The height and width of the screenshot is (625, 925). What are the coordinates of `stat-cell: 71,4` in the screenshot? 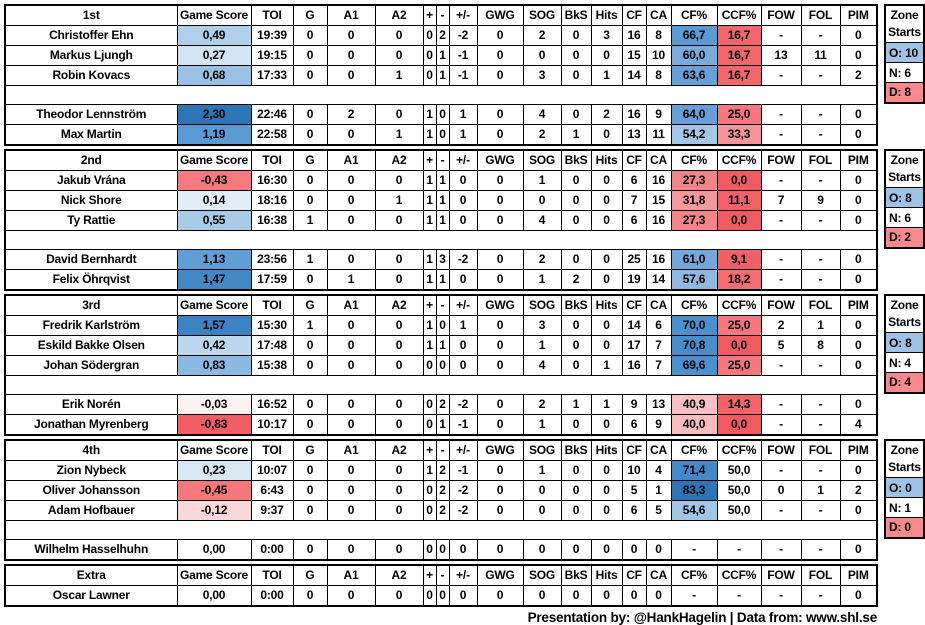 It's located at (694, 470).